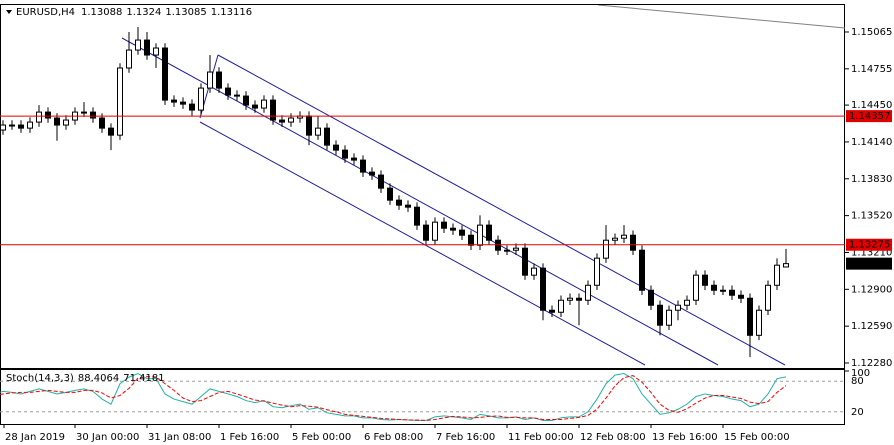  I want to click on x-tick-label: 15 Feb 00:00, so click(757, 437).